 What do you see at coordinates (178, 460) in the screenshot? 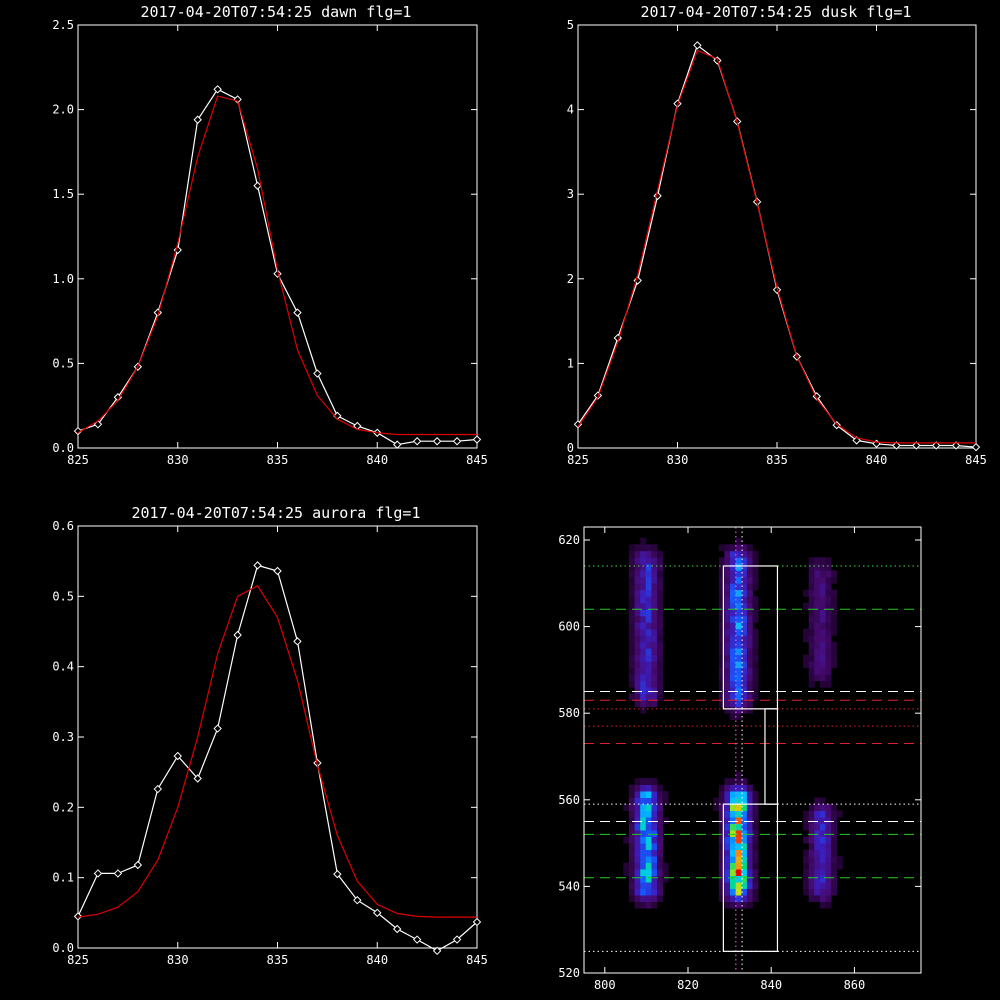
I see `x-tick-label: 830` at bounding box center [178, 460].